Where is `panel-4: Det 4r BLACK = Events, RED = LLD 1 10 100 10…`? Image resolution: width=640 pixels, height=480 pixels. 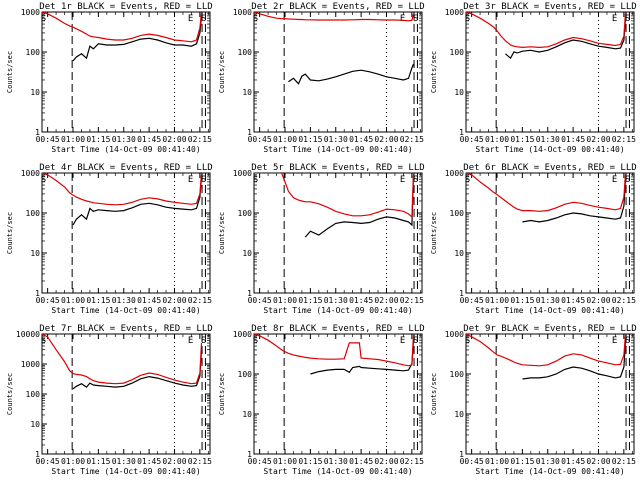
panel-4: Det 4r BLACK = Events, RED = LLD 1 10 100 10… is located at coordinates (109, 239).